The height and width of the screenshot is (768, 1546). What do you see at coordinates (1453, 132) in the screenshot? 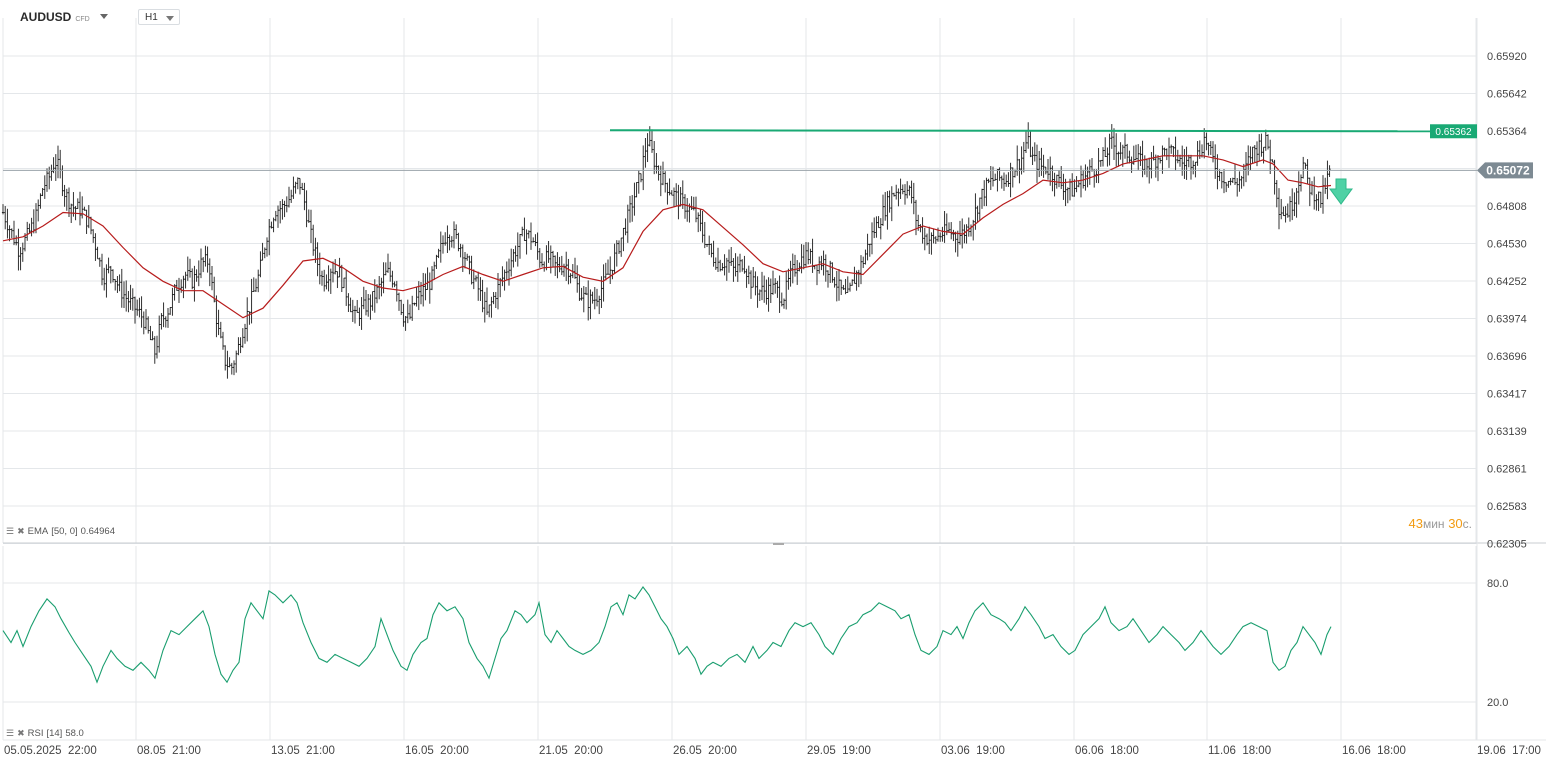
I see `resistance-price-label: 0.65362` at bounding box center [1453, 132].